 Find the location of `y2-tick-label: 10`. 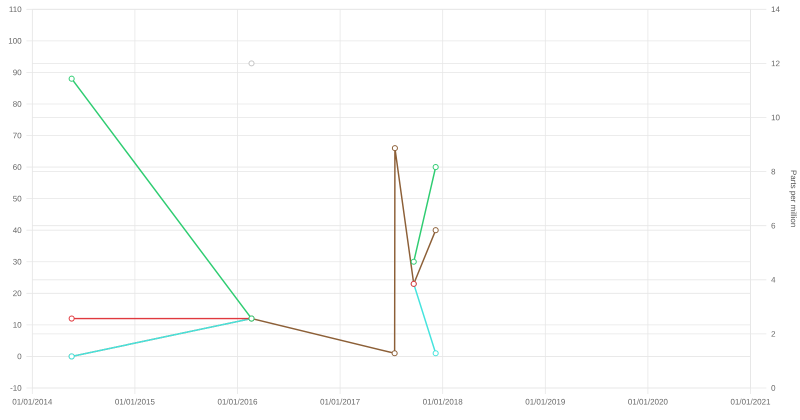

y2-tick-label: 10 is located at coordinates (776, 117).